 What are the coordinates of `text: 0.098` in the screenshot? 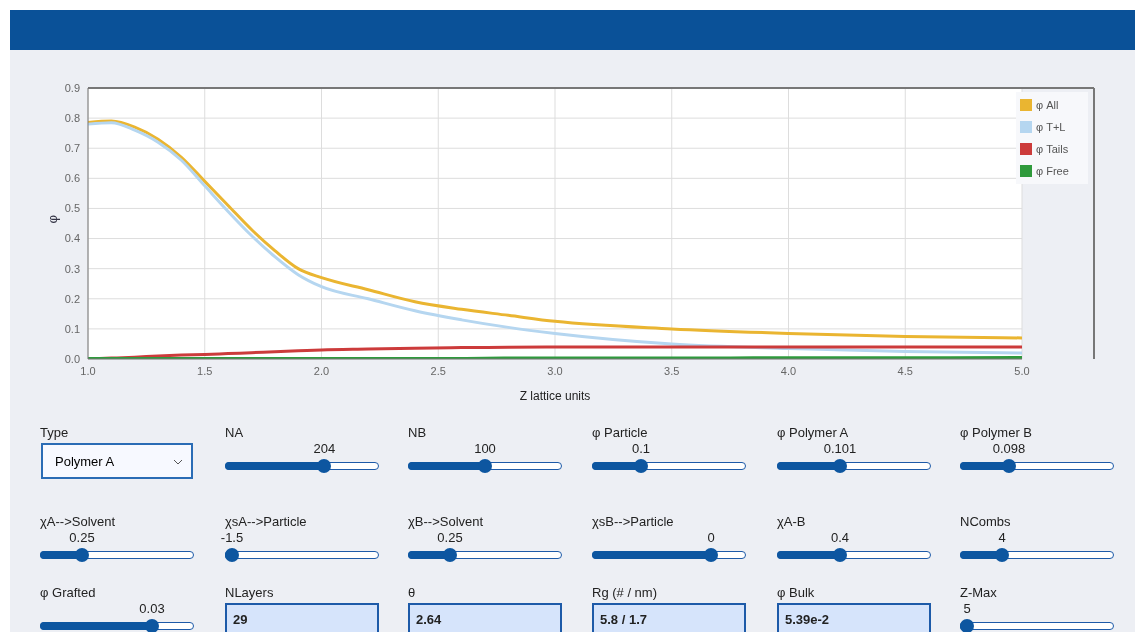 It's located at (1009, 448).